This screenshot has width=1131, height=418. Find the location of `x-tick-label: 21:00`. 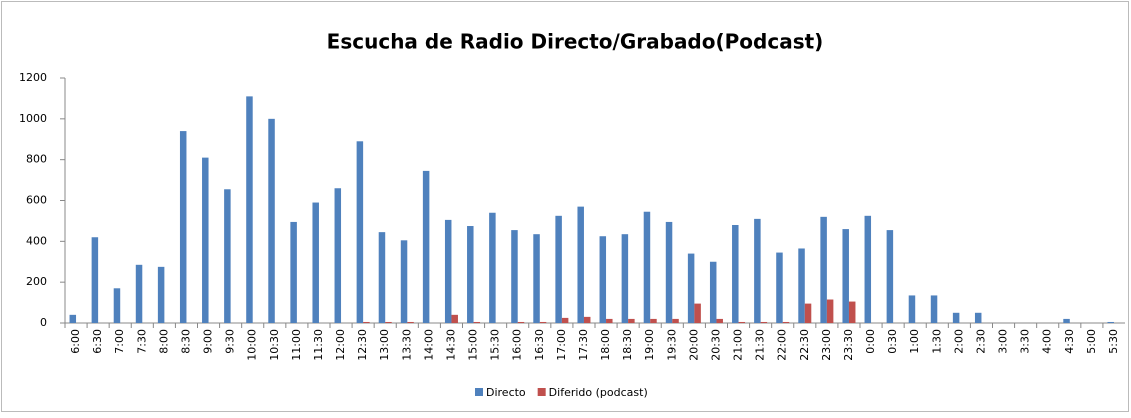

x-tick-label: 21:00 is located at coordinates (738, 345).